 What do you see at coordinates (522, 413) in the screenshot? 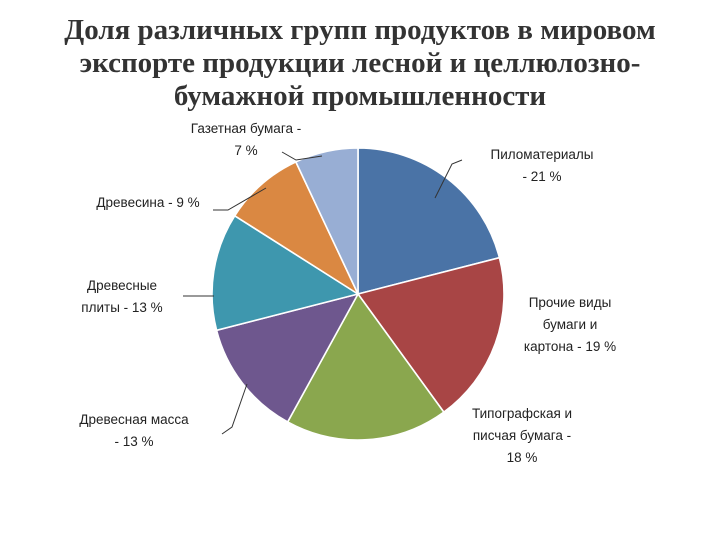
I see `slice-label-line: Типографская и` at bounding box center [522, 413].